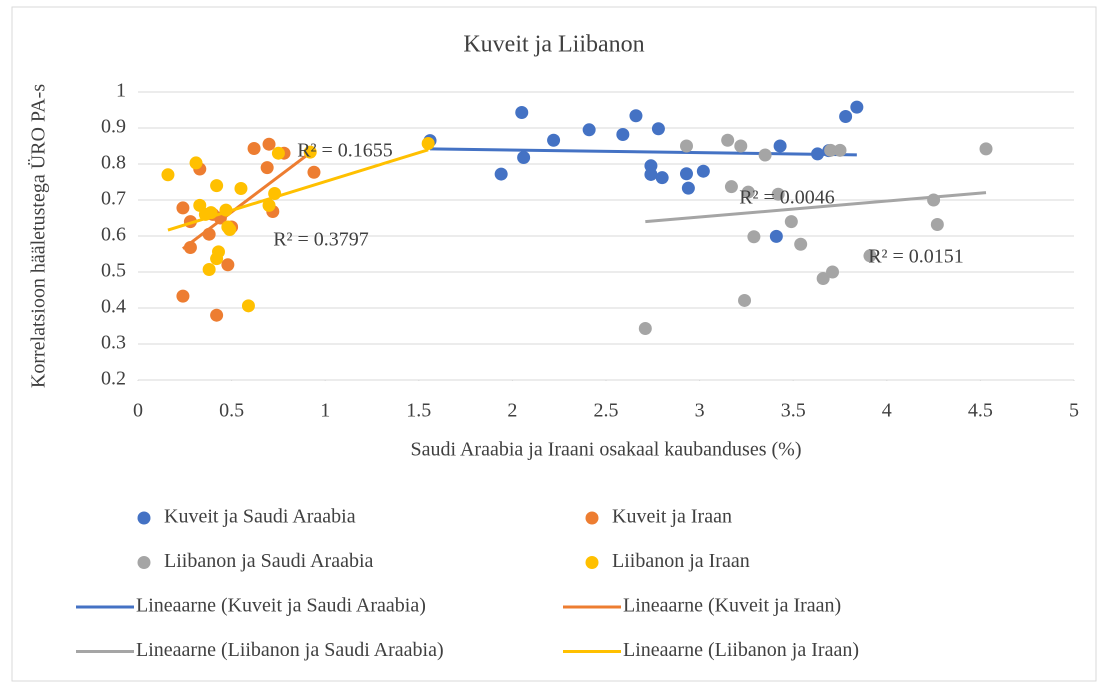  I want to click on y-tick-label: 1, so click(121, 91).